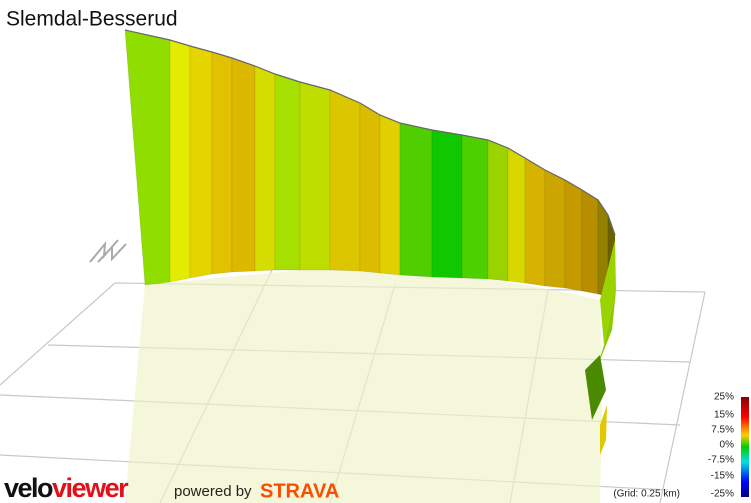 The width and height of the screenshot is (751, 503). What do you see at coordinates (727, 445) in the screenshot?
I see `scale-label: 0%` at bounding box center [727, 445].